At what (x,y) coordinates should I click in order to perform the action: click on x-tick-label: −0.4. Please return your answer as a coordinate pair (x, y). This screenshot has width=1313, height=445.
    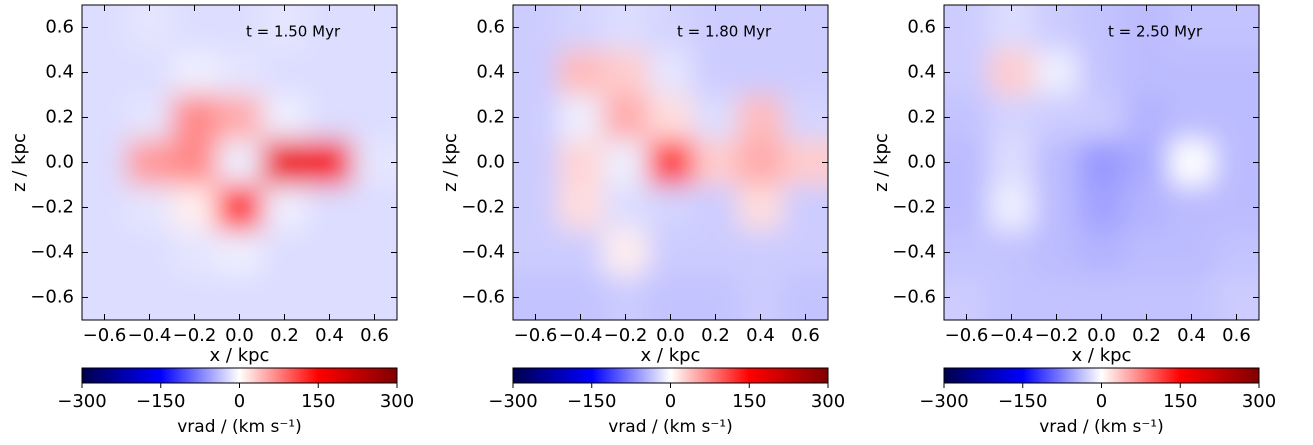
    Looking at the image, I should click on (150, 335).